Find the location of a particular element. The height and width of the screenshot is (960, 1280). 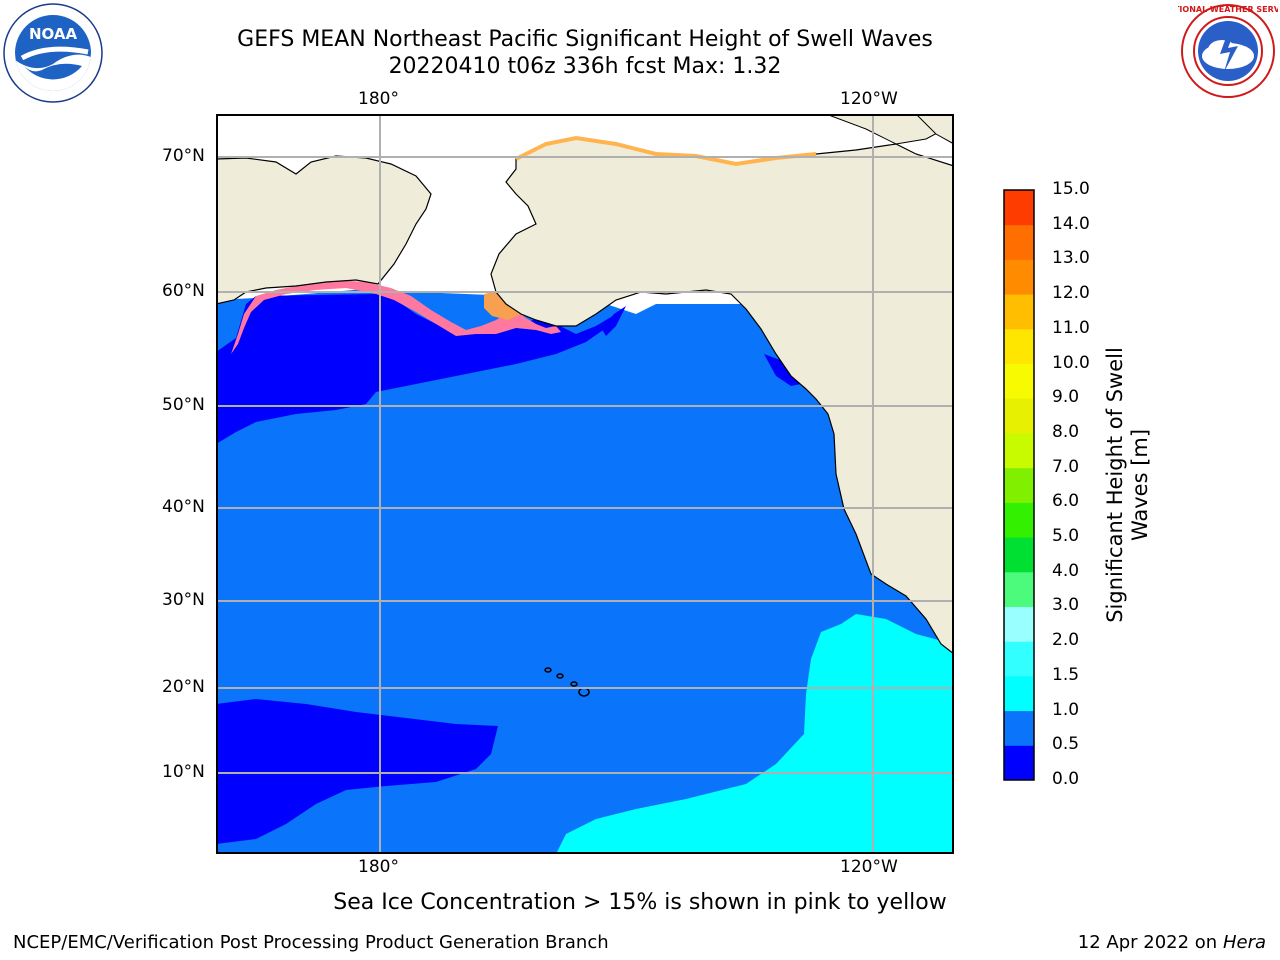

alaska-panhandle-low-swell is located at coordinates (782, 370).